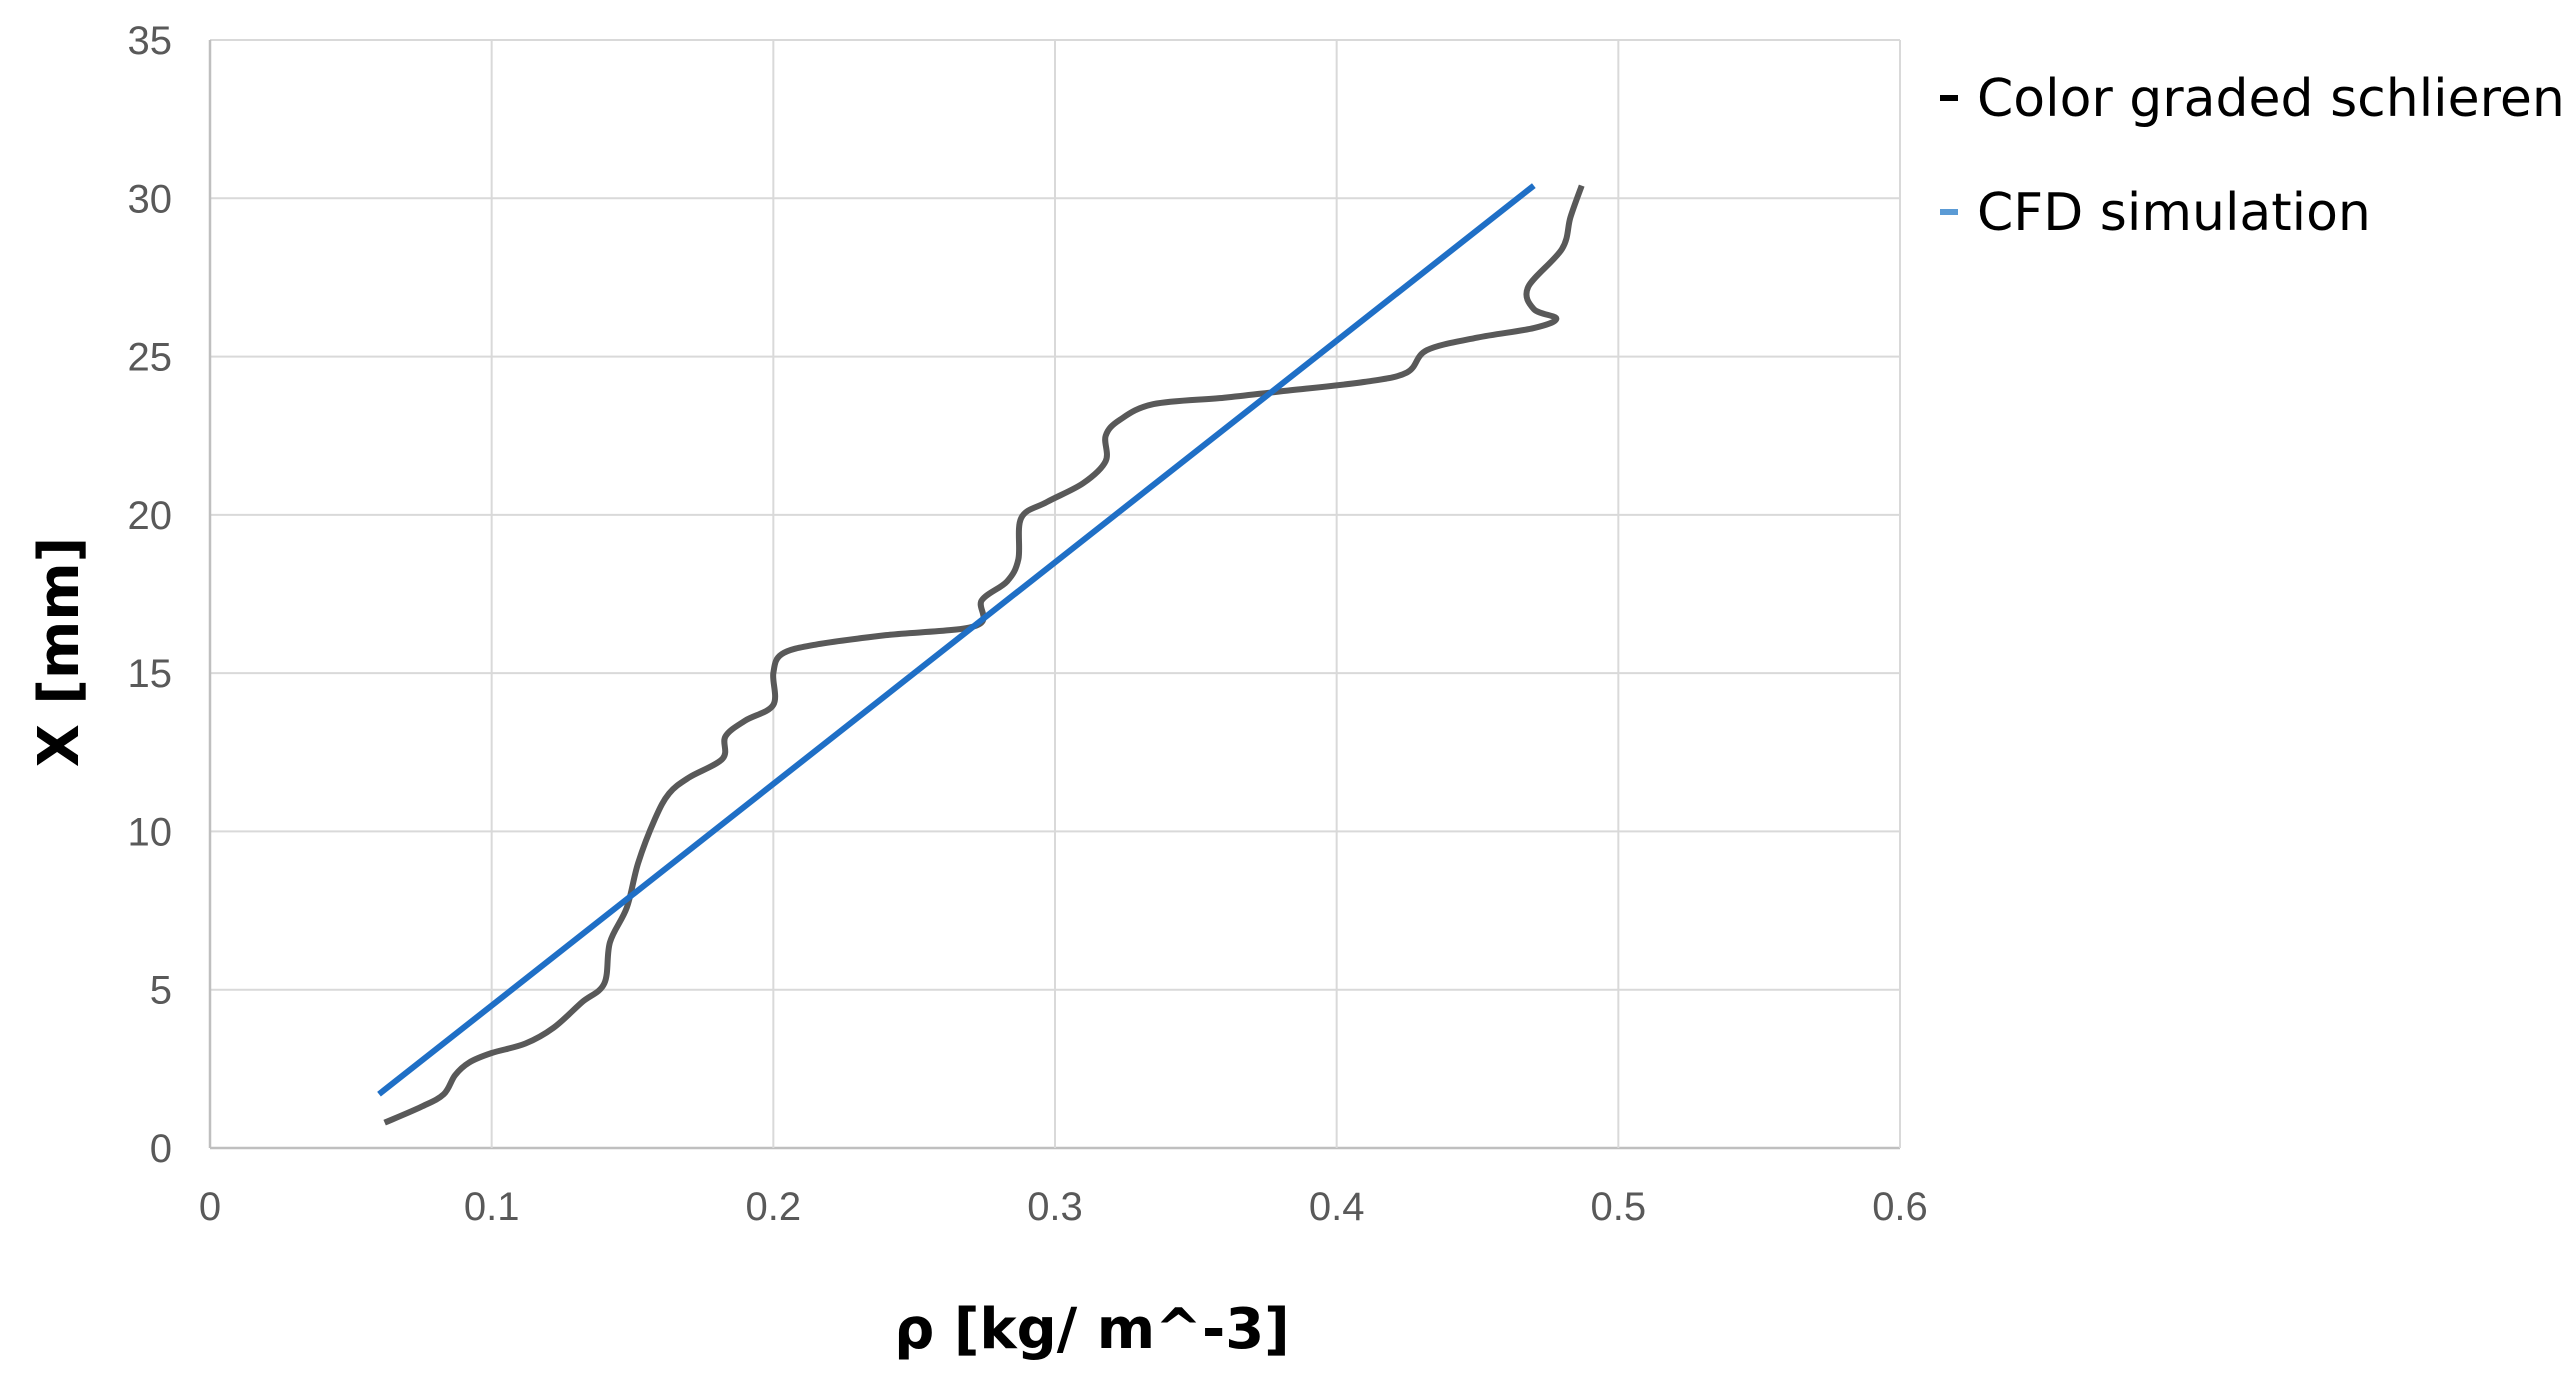 Image resolution: width=2575 pixels, height=1382 pixels. What do you see at coordinates (150, 516) in the screenshot?
I see `y-tick-label: 20` at bounding box center [150, 516].